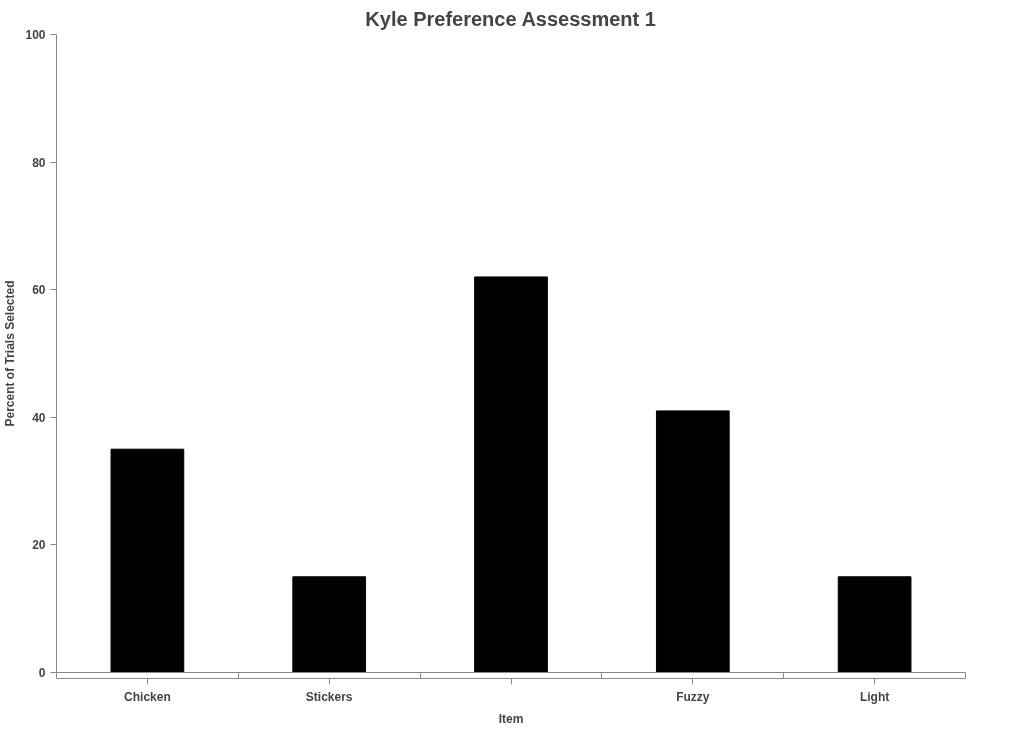  What do you see at coordinates (511, 718) in the screenshot?
I see `x-axis-title: Item` at bounding box center [511, 718].